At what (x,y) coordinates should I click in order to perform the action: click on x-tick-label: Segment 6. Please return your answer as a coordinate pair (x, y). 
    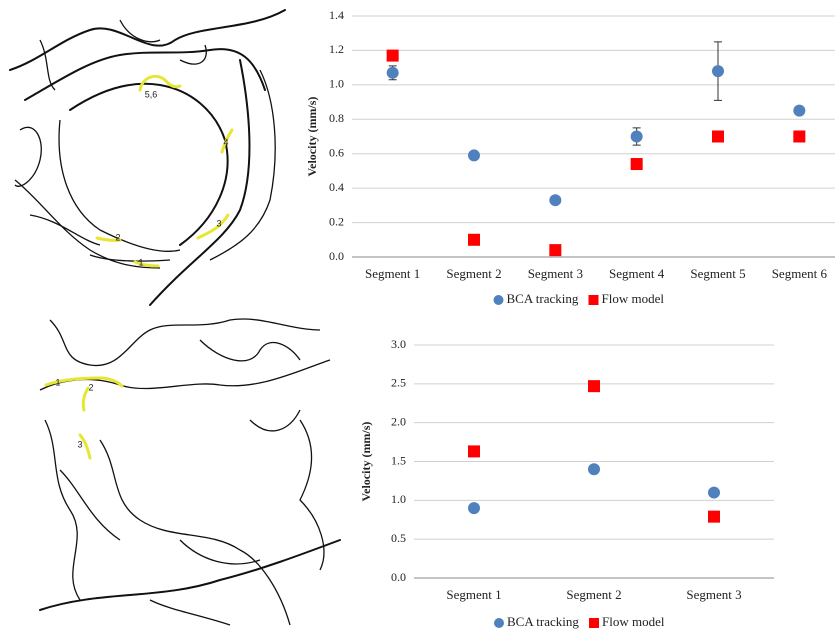
    Looking at the image, I should click on (800, 273).